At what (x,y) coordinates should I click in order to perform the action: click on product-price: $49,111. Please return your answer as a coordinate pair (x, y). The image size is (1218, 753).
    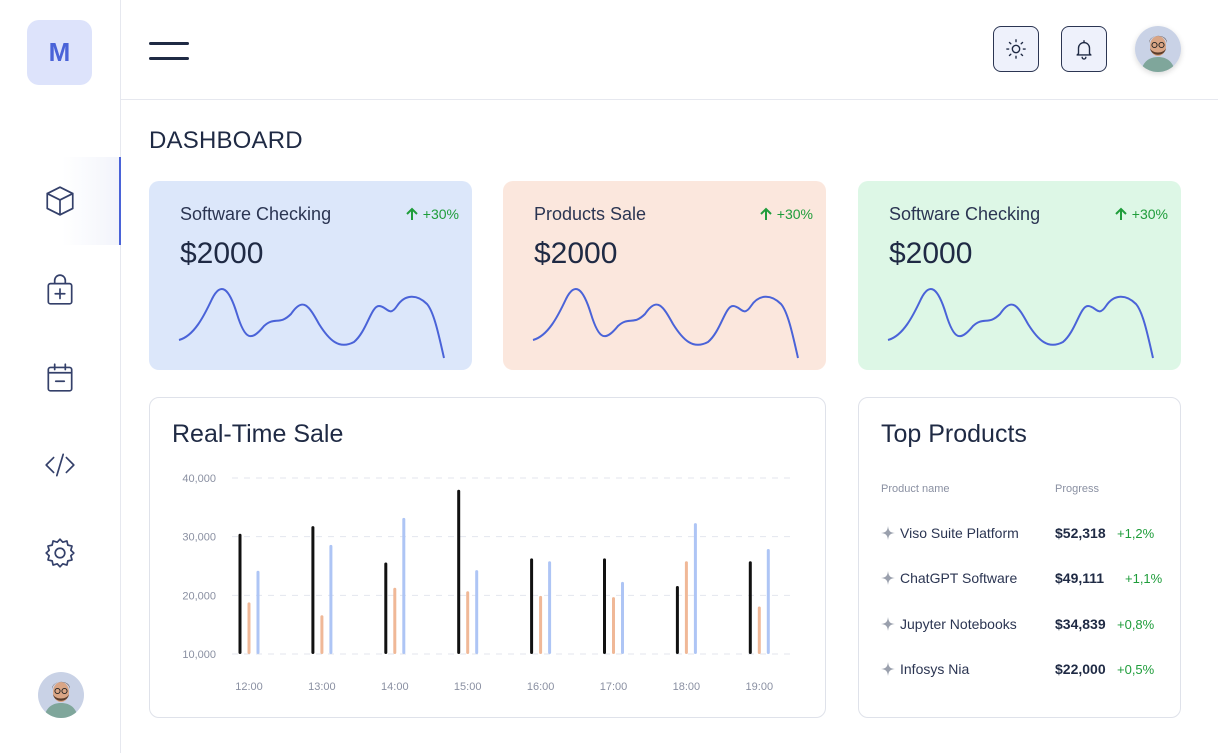
    Looking at the image, I should click on (1080, 578).